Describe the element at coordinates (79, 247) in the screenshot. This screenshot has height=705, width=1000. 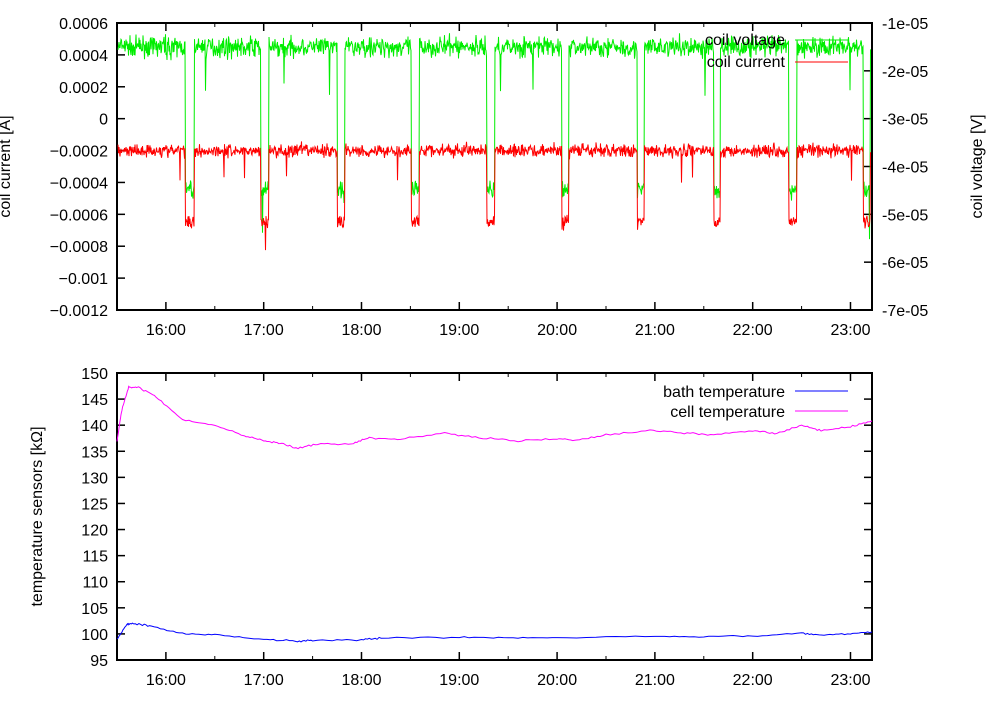
I see `y-tick-label: −0.0008` at that location.